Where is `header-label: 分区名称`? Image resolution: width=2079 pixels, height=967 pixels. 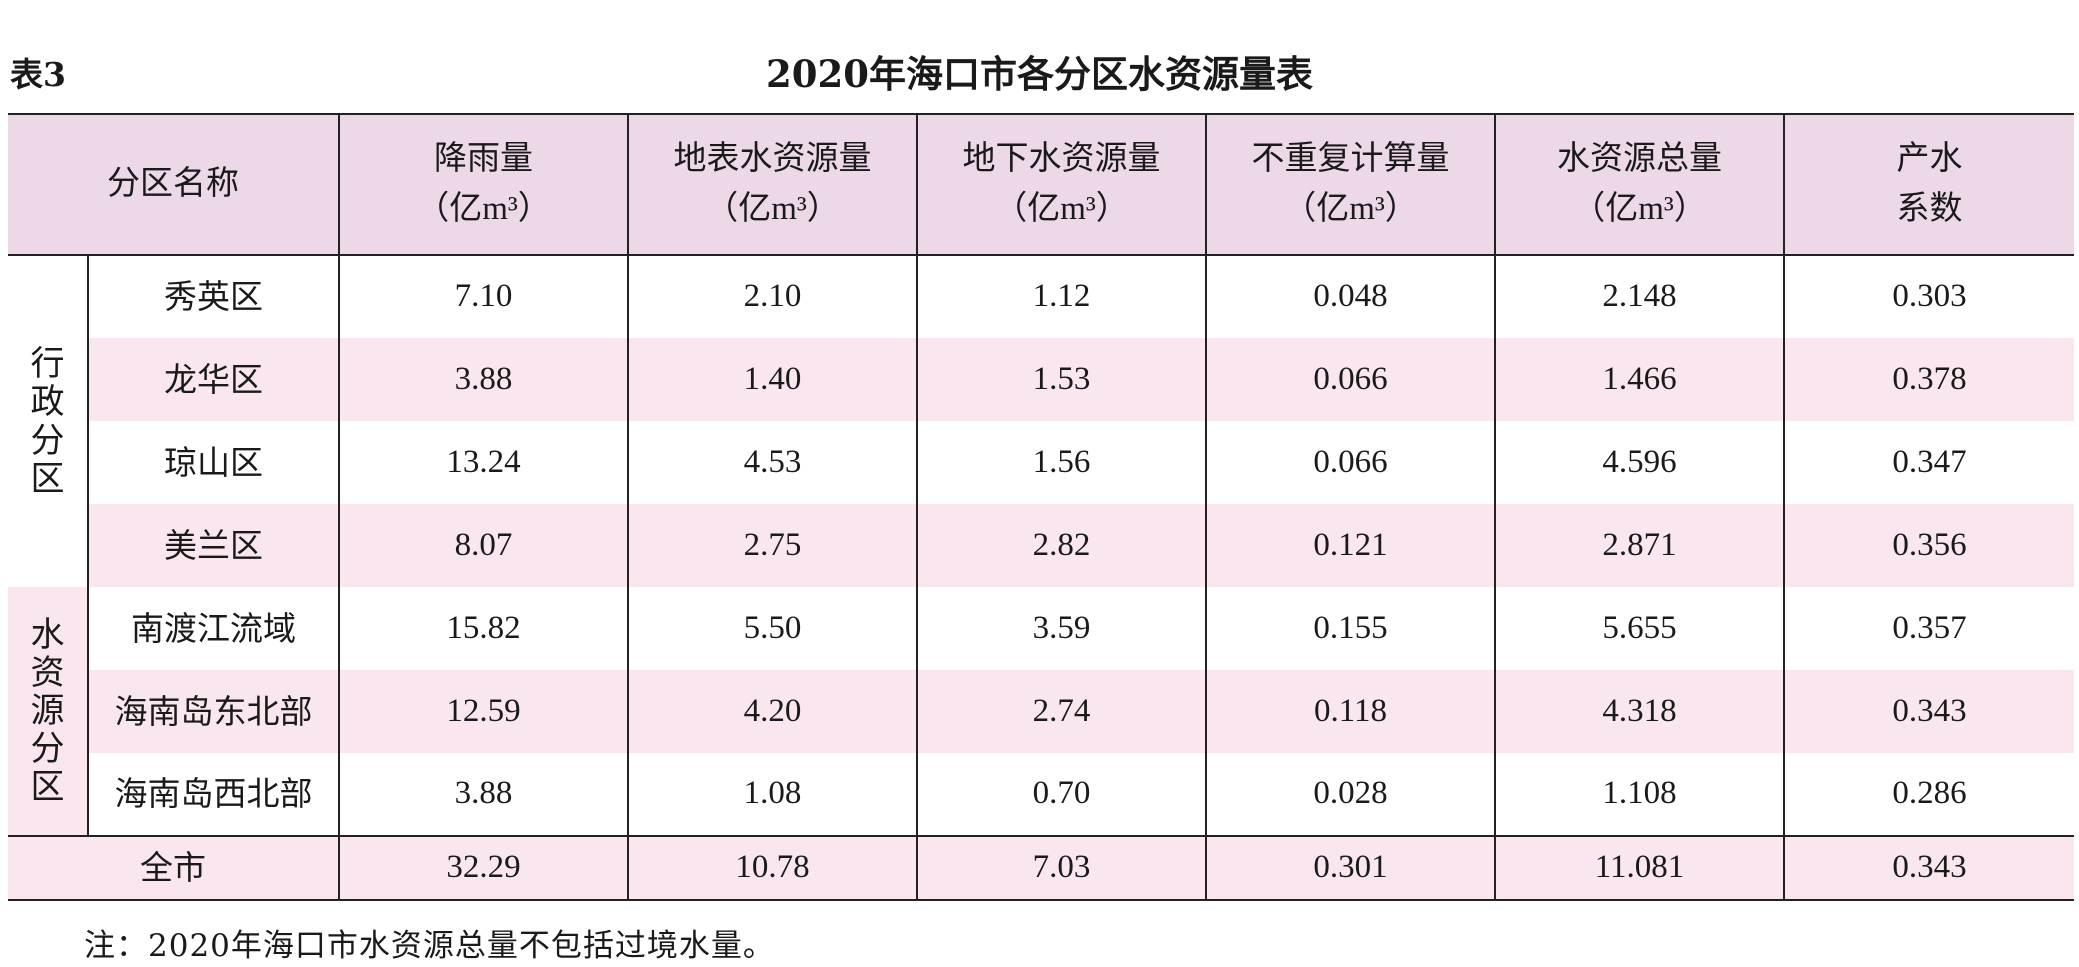 header-label: 分区名称 is located at coordinates (173, 183).